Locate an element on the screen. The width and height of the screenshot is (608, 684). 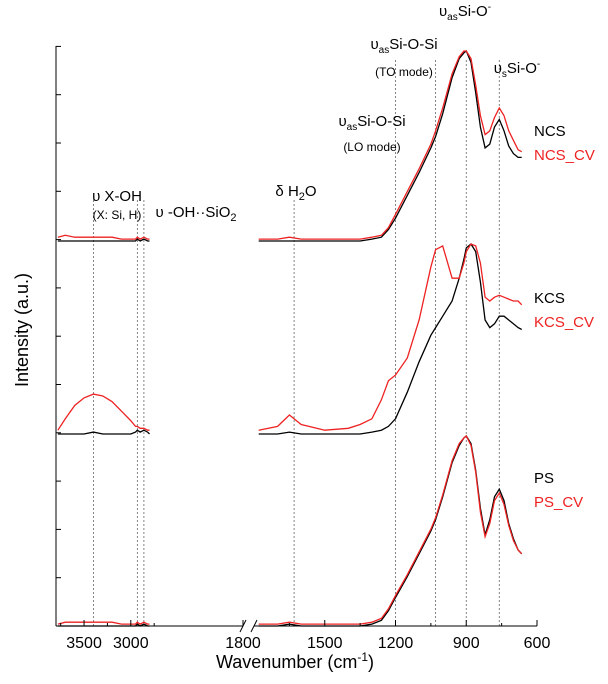
annotation-to-mode: (TO mode) is located at coordinates (404, 72).